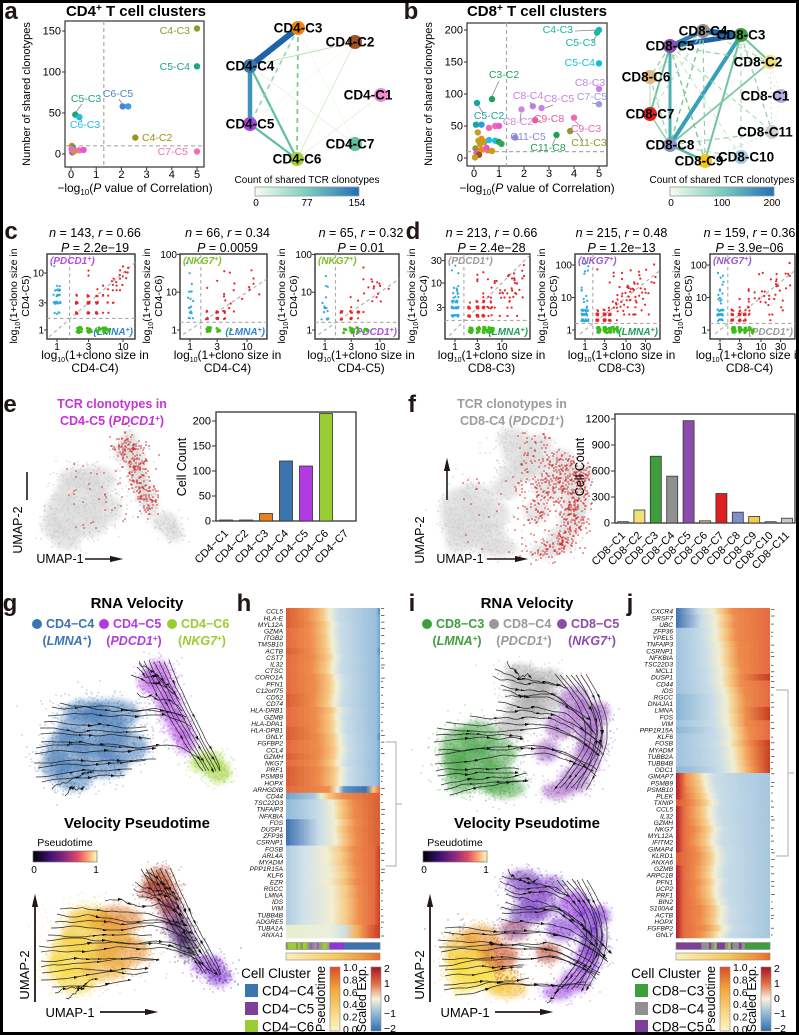 Image resolution: width=799 pixels, height=1035 pixels. I want to click on svg-text: GIMAP4, so click(660, 849).